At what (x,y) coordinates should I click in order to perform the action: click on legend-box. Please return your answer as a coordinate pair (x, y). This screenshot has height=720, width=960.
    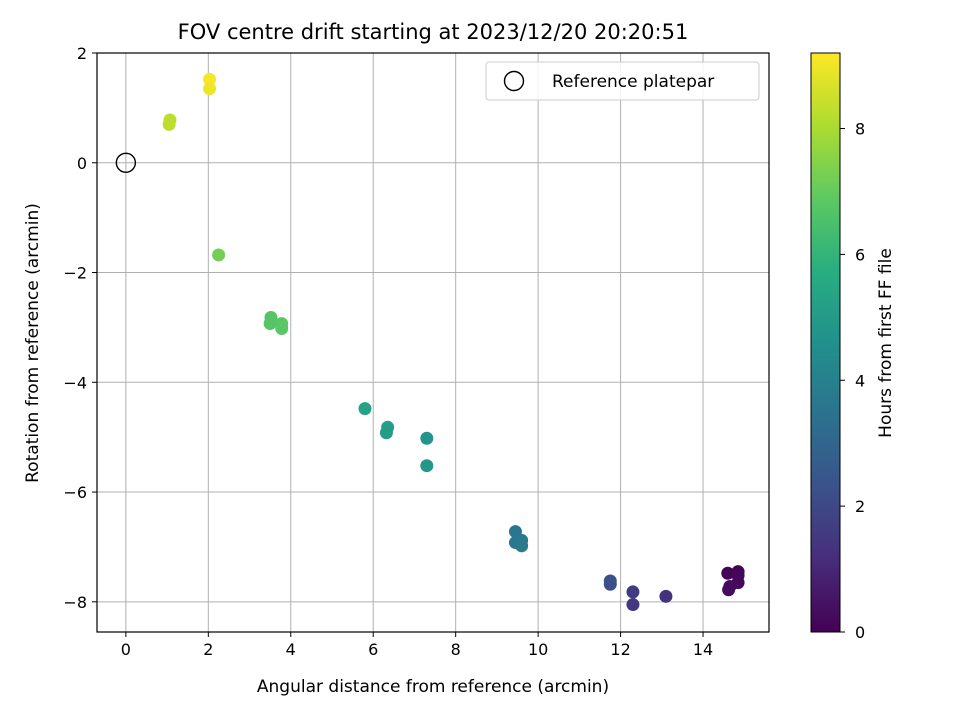
    Looking at the image, I should click on (622, 81).